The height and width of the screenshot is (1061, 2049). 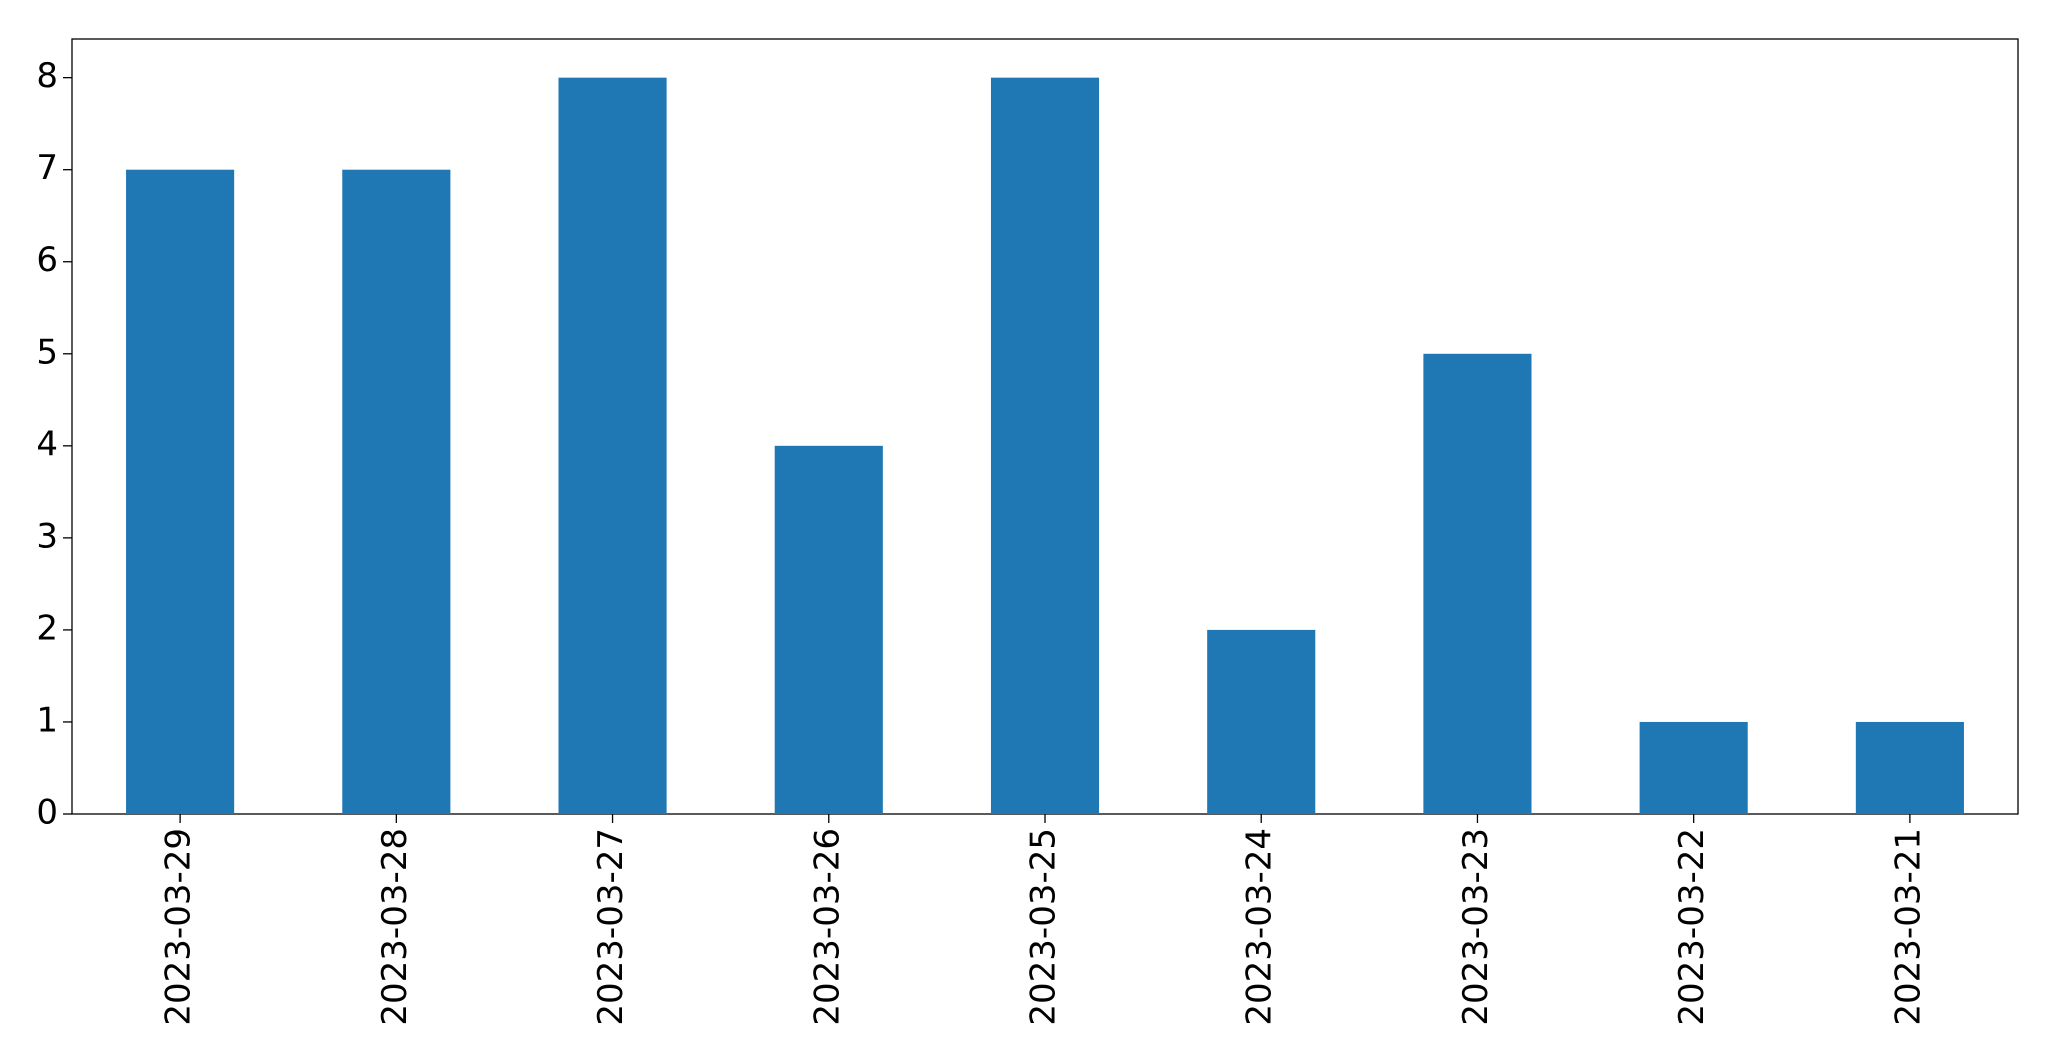 What do you see at coordinates (47, 352) in the screenshot?
I see `y-tick-label: 5` at bounding box center [47, 352].